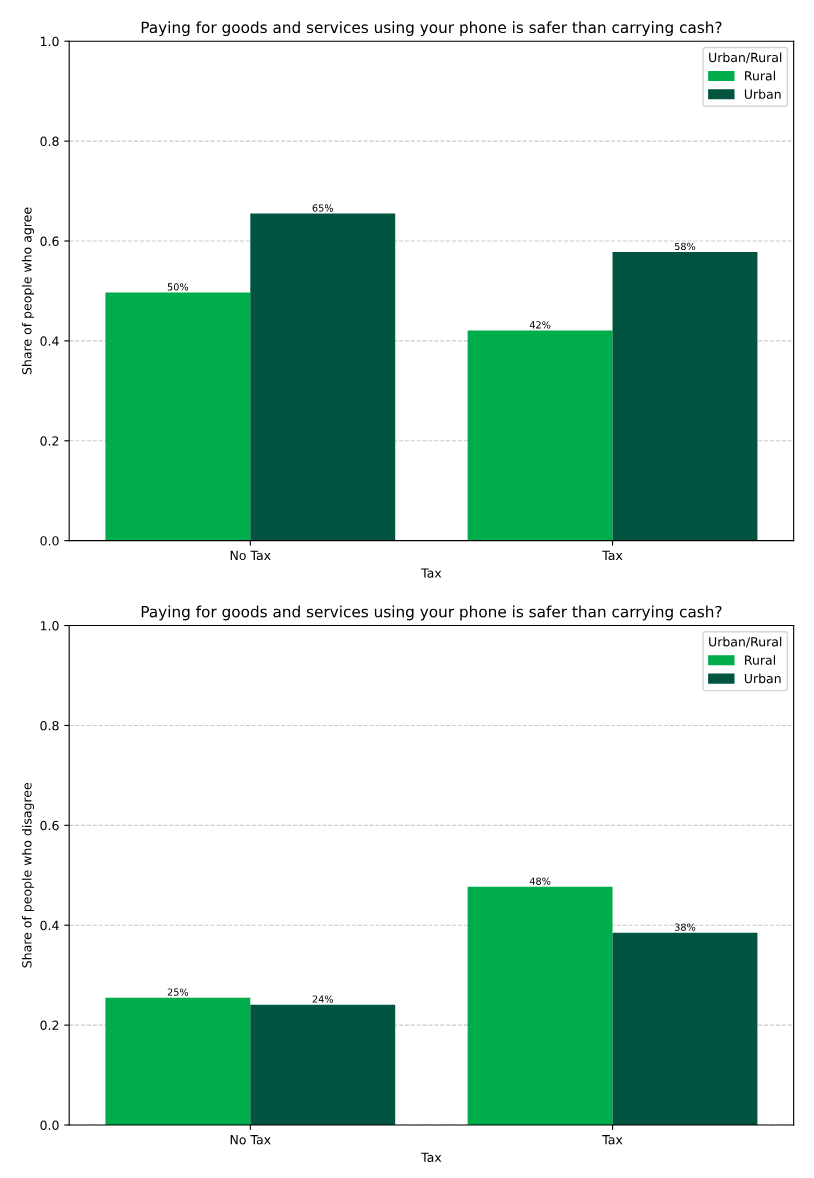  What do you see at coordinates (685, 246) in the screenshot?
I see `data-label: 58%` at bounding box center [685, 246].